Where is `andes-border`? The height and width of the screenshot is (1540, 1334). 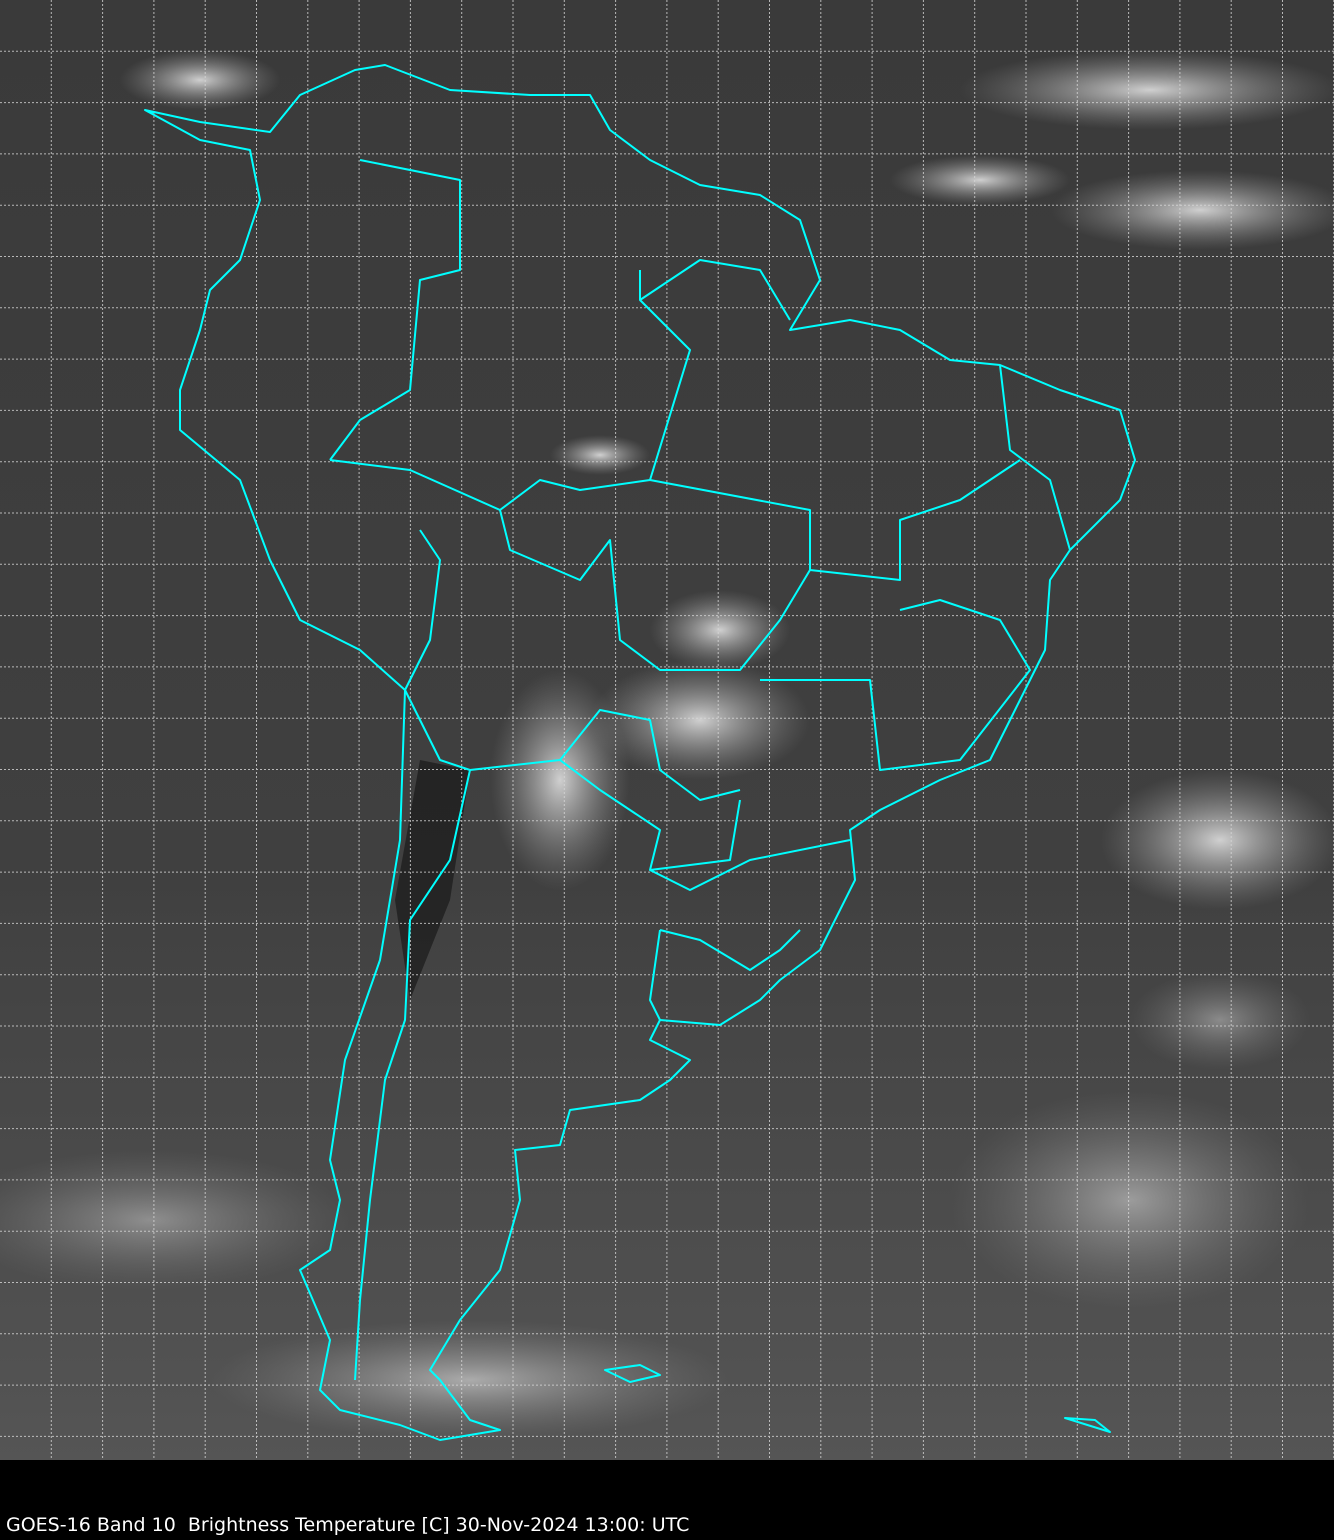 andes-border is located at coordinates (412, 955).